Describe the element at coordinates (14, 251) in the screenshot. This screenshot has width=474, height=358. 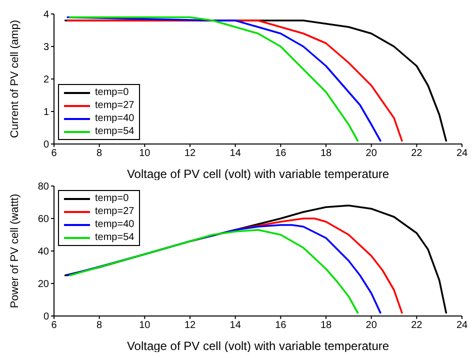
I see `y-axis-title: Power of PV cell (wattt)` at that location.